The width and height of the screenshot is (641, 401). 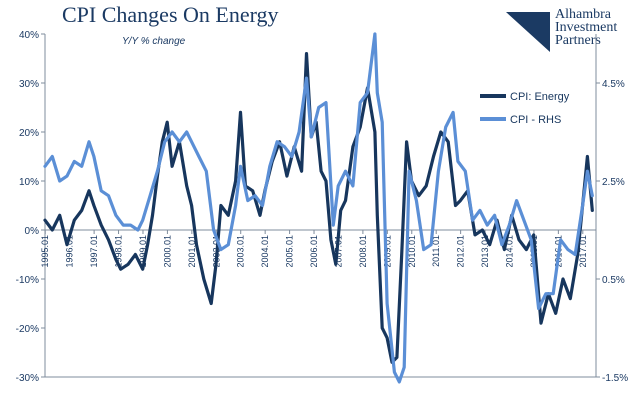 What do you see at coordinates (540, 97) in the screenshot?
I see `legend-label: CPI: Energy` at bounding box center [540, 97].